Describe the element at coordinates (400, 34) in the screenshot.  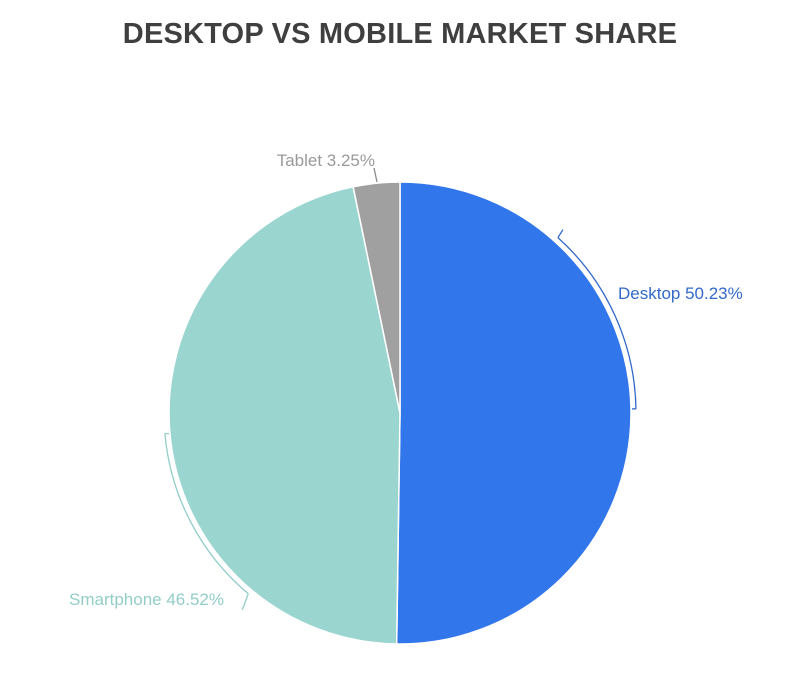
I see `chart-title: DESKTOP VS MOBILE MARKET SHARE` at that location.